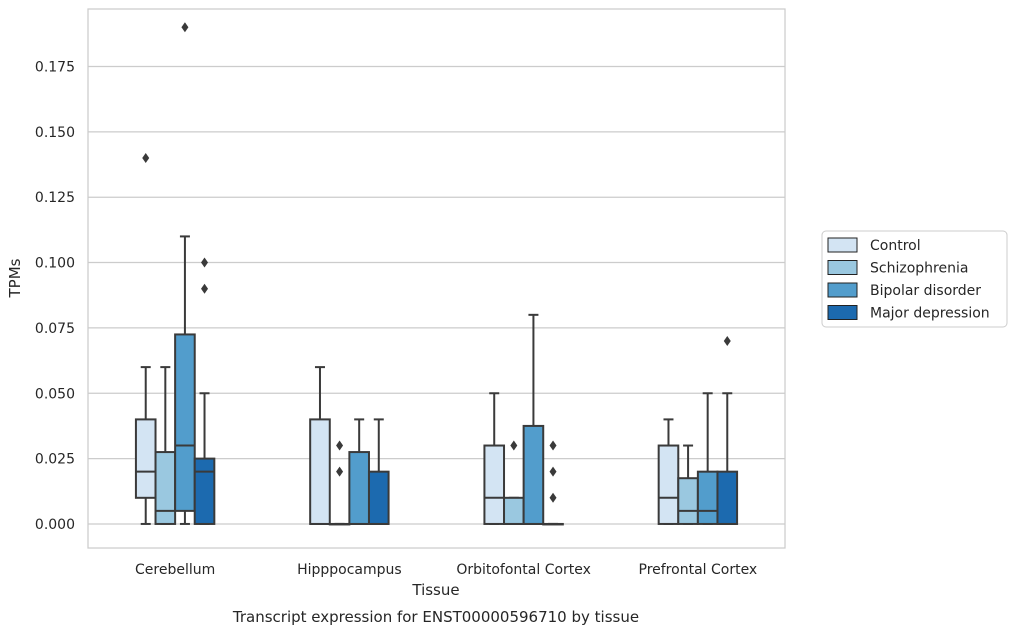  Describe the element at coordinates (930, 314) in the screenshot. I see `legend-label: Major depression` at that location.